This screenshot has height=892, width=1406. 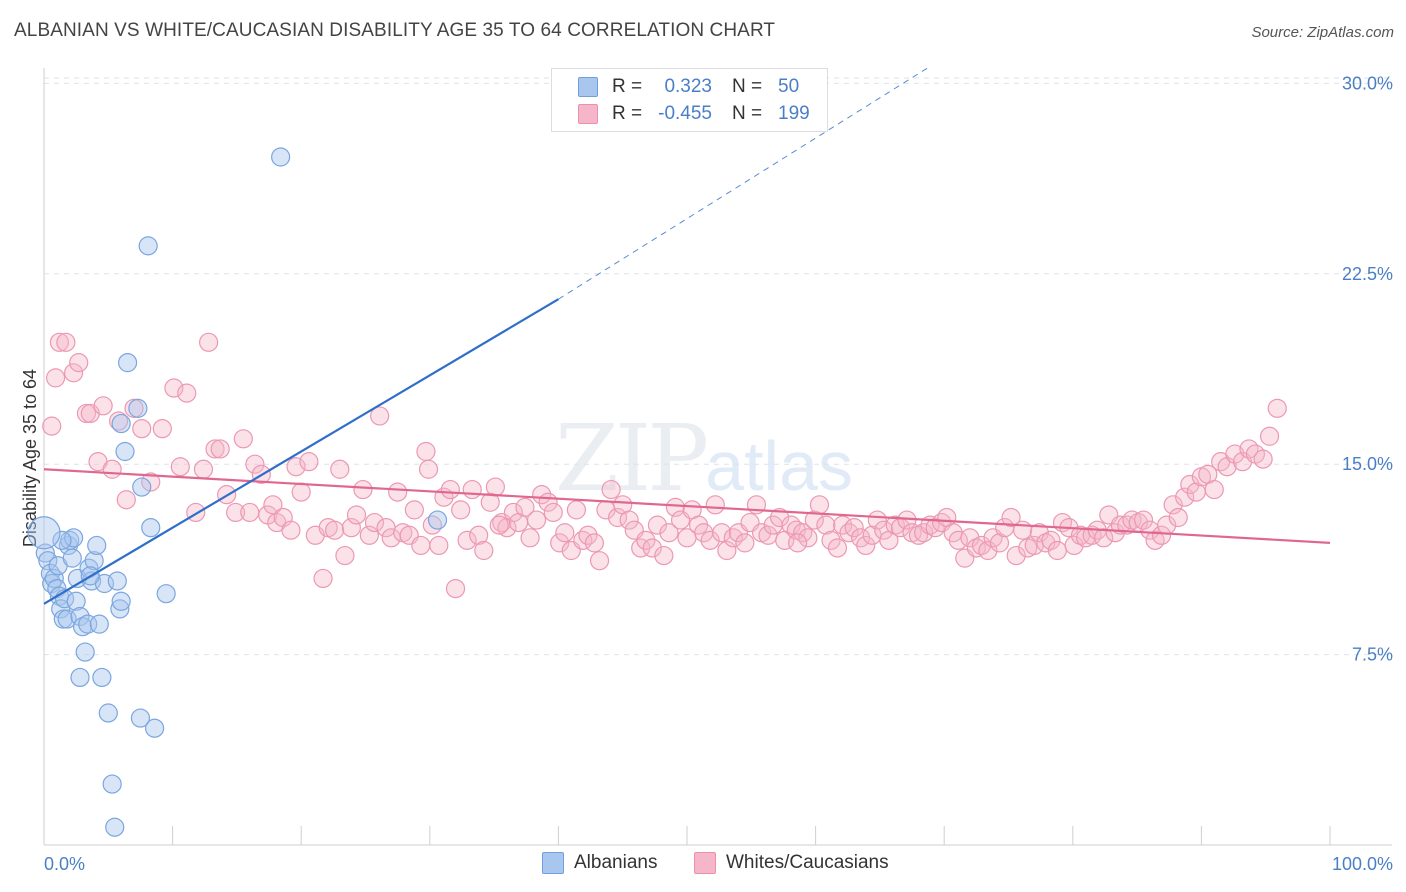 I want to click on legend-r-value: 0.323, so click(x=688, y=86).